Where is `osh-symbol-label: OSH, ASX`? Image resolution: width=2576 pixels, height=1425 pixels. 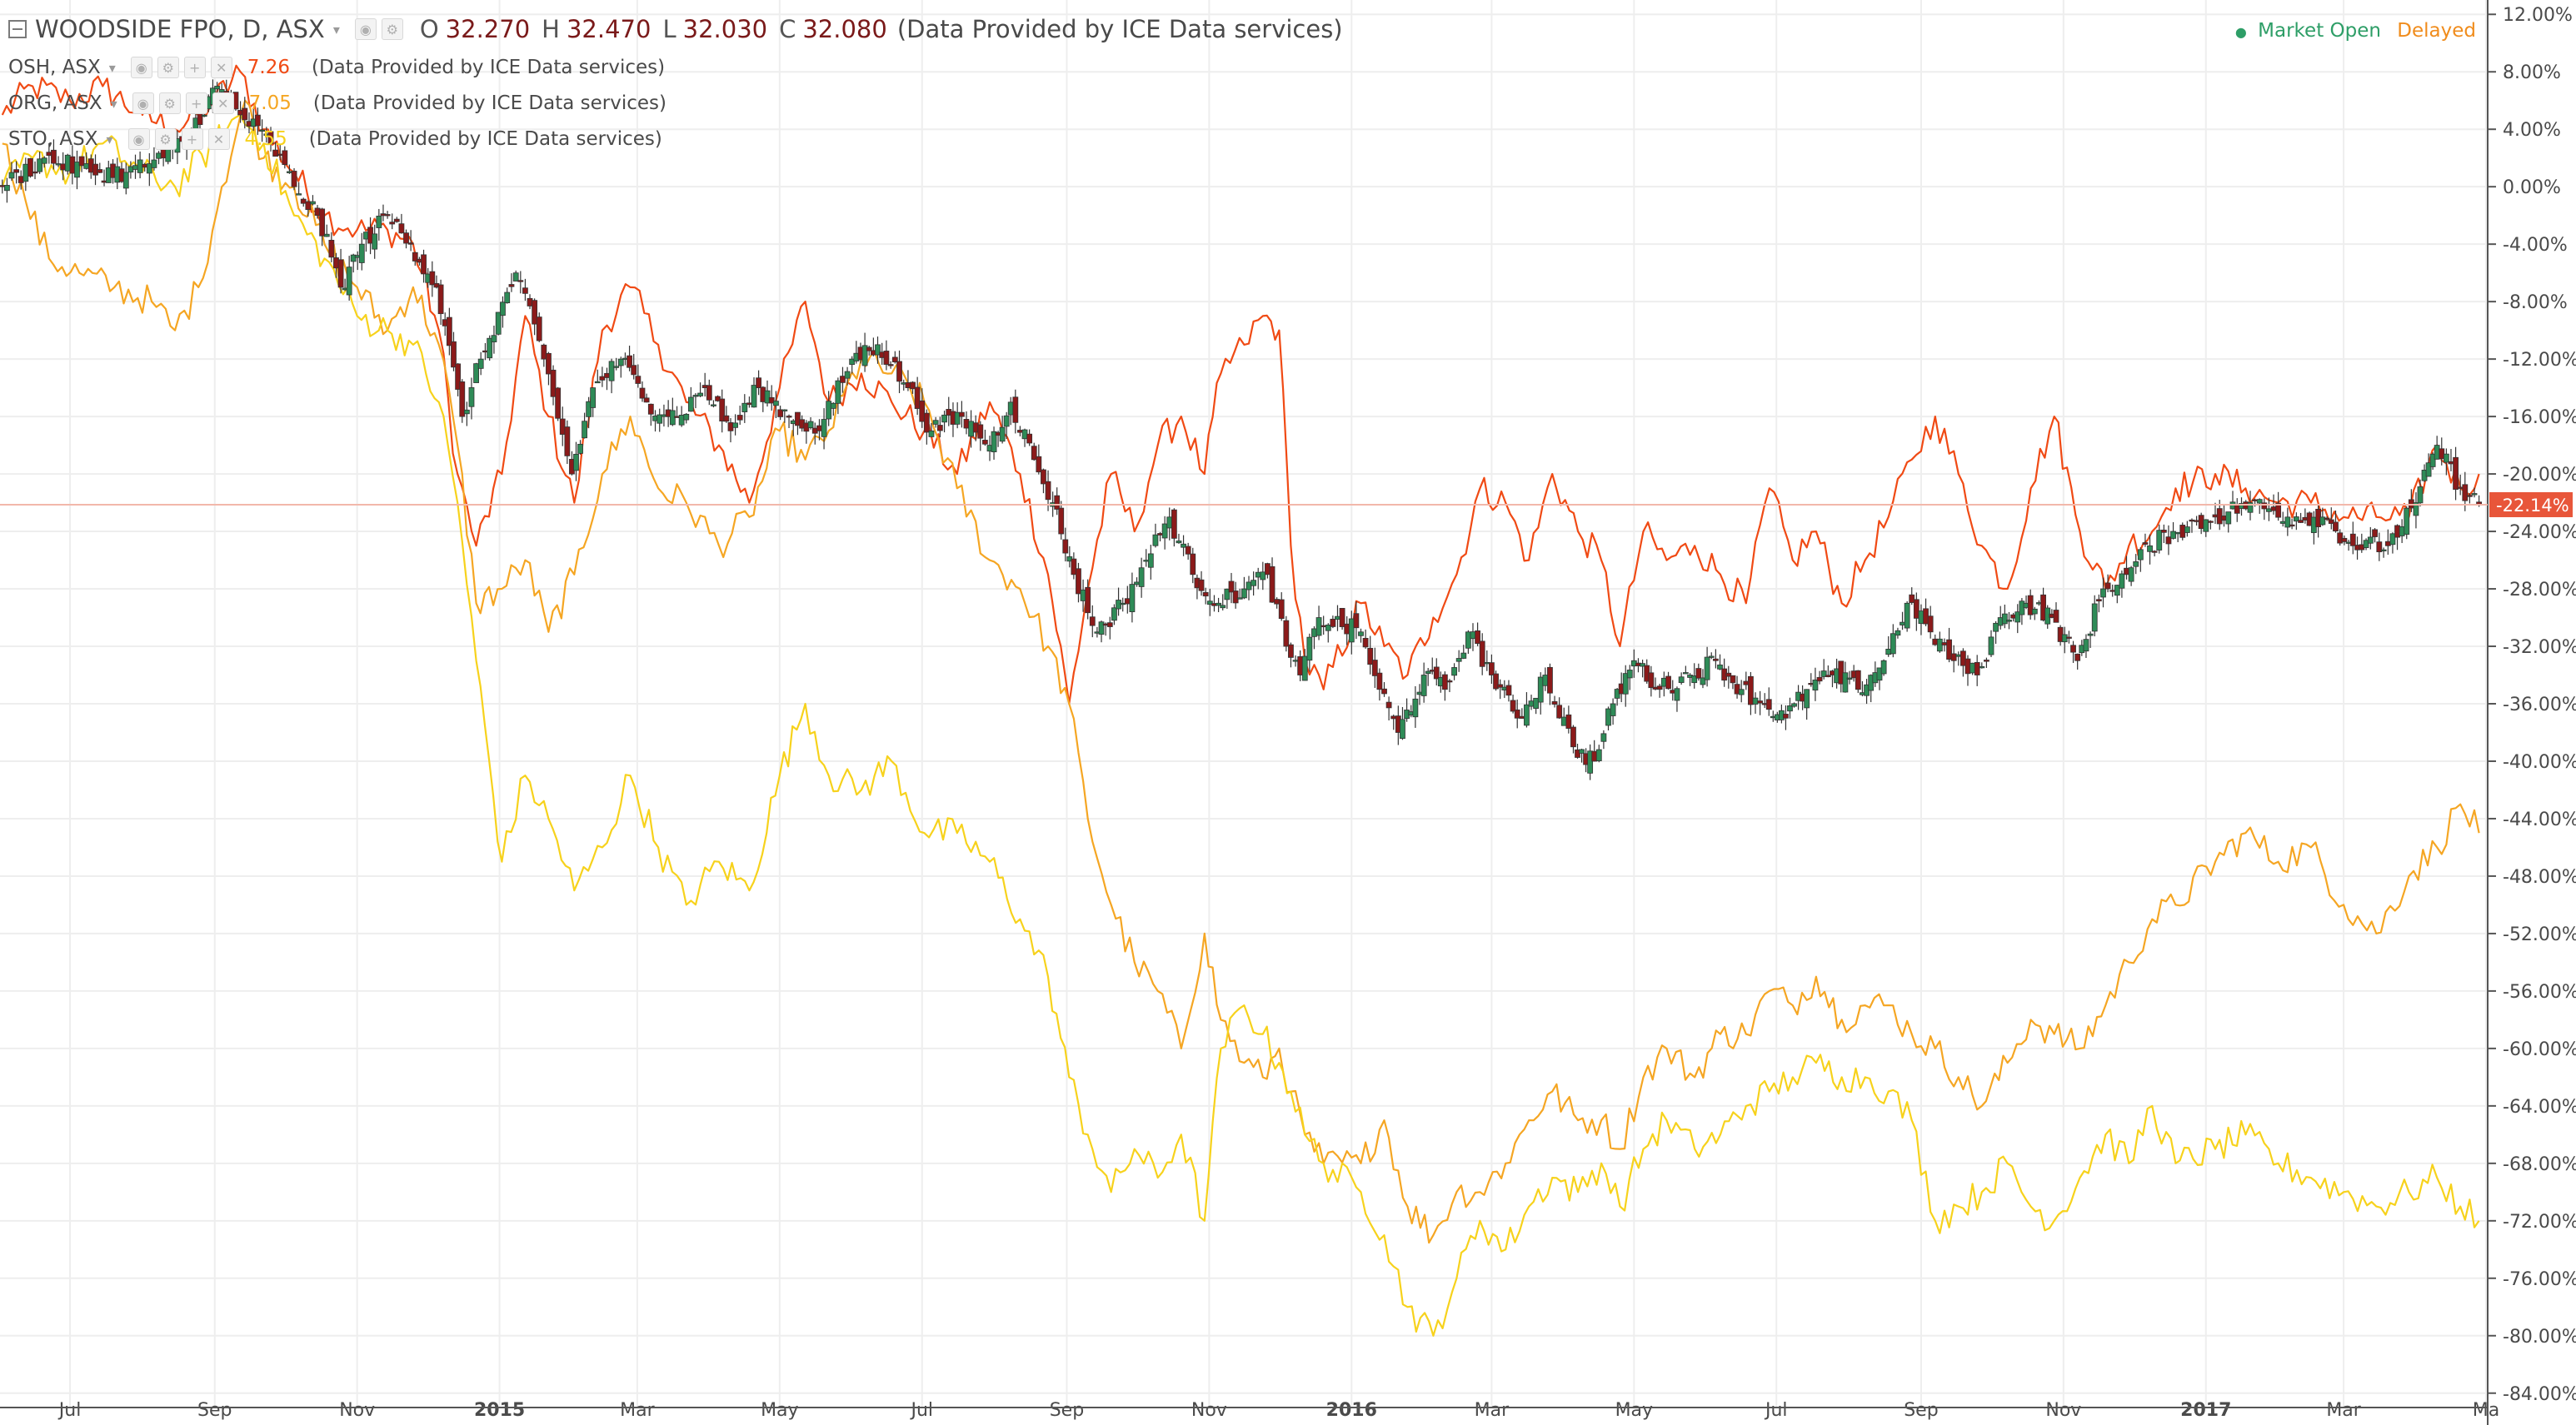 osh-symbol-label: OSH, ASX is located at coordinates (54, 67).